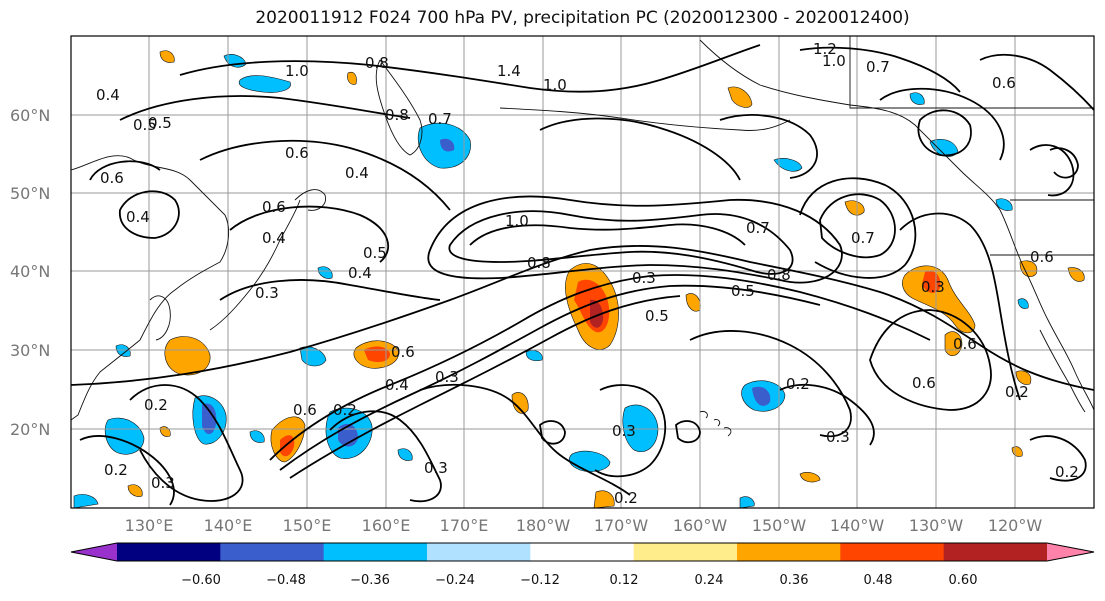 The image size is (1105, 601). What do you see at coordinates (1042, 227) in the screenshot?
I see `border-us-west` at bounding box center [1042, 227].